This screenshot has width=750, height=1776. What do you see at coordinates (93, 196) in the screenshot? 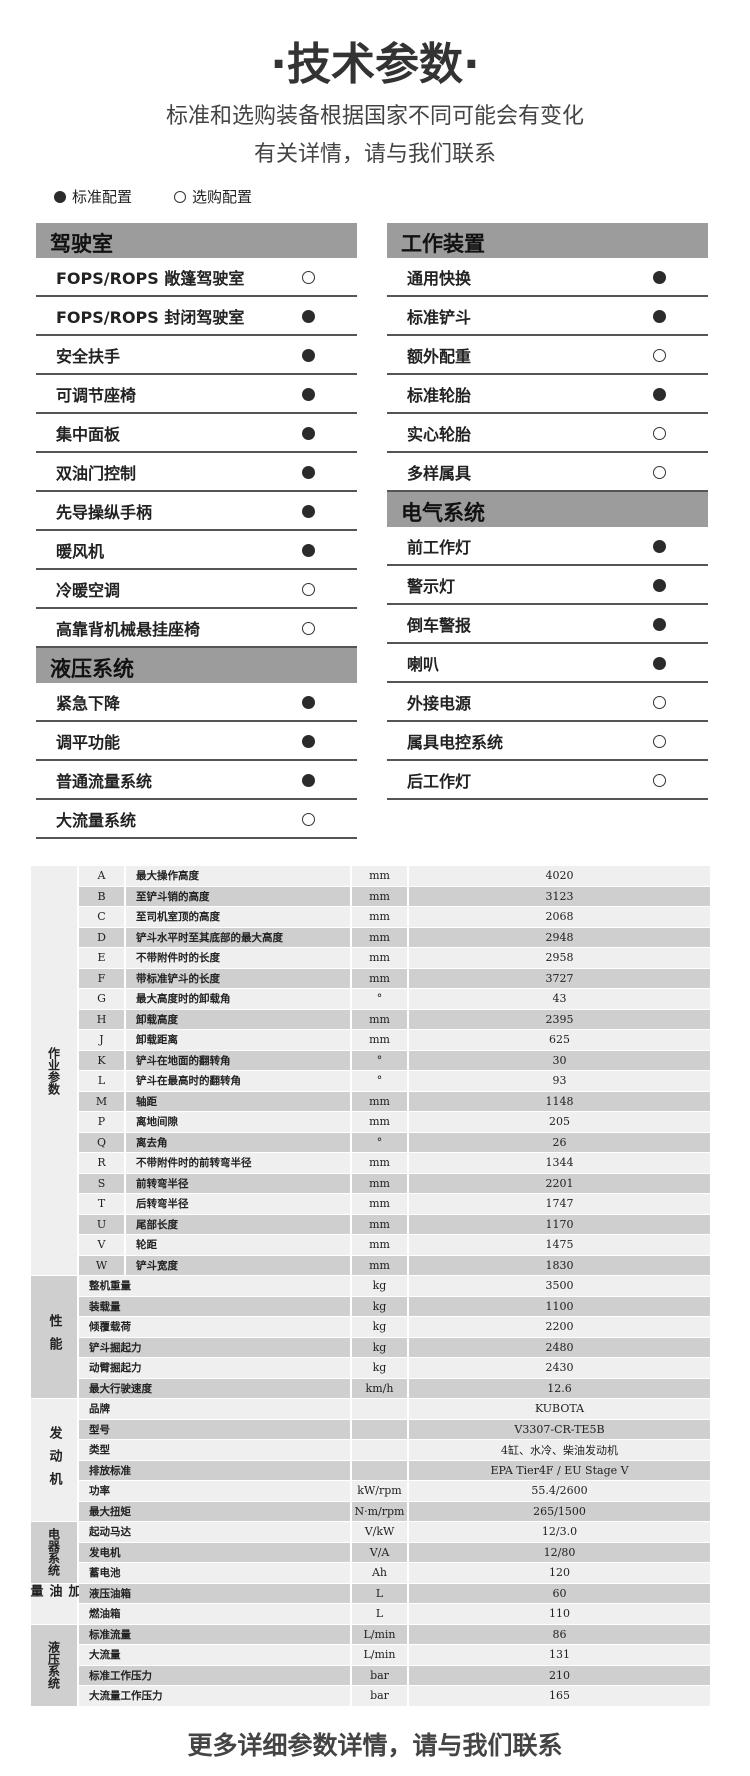
I see `legend-standard: 标准配置` at bounding box center [93, 196].